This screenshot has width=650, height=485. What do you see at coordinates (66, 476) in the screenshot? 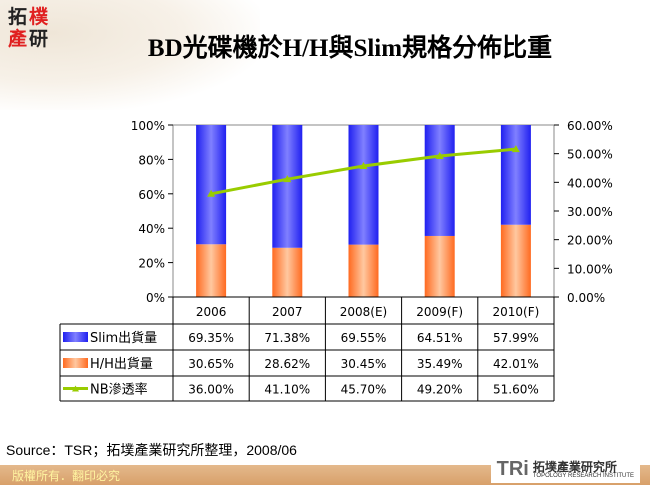
I see `copyright-text: 版權所有．翻印必究` at bounding box center [66, 476].